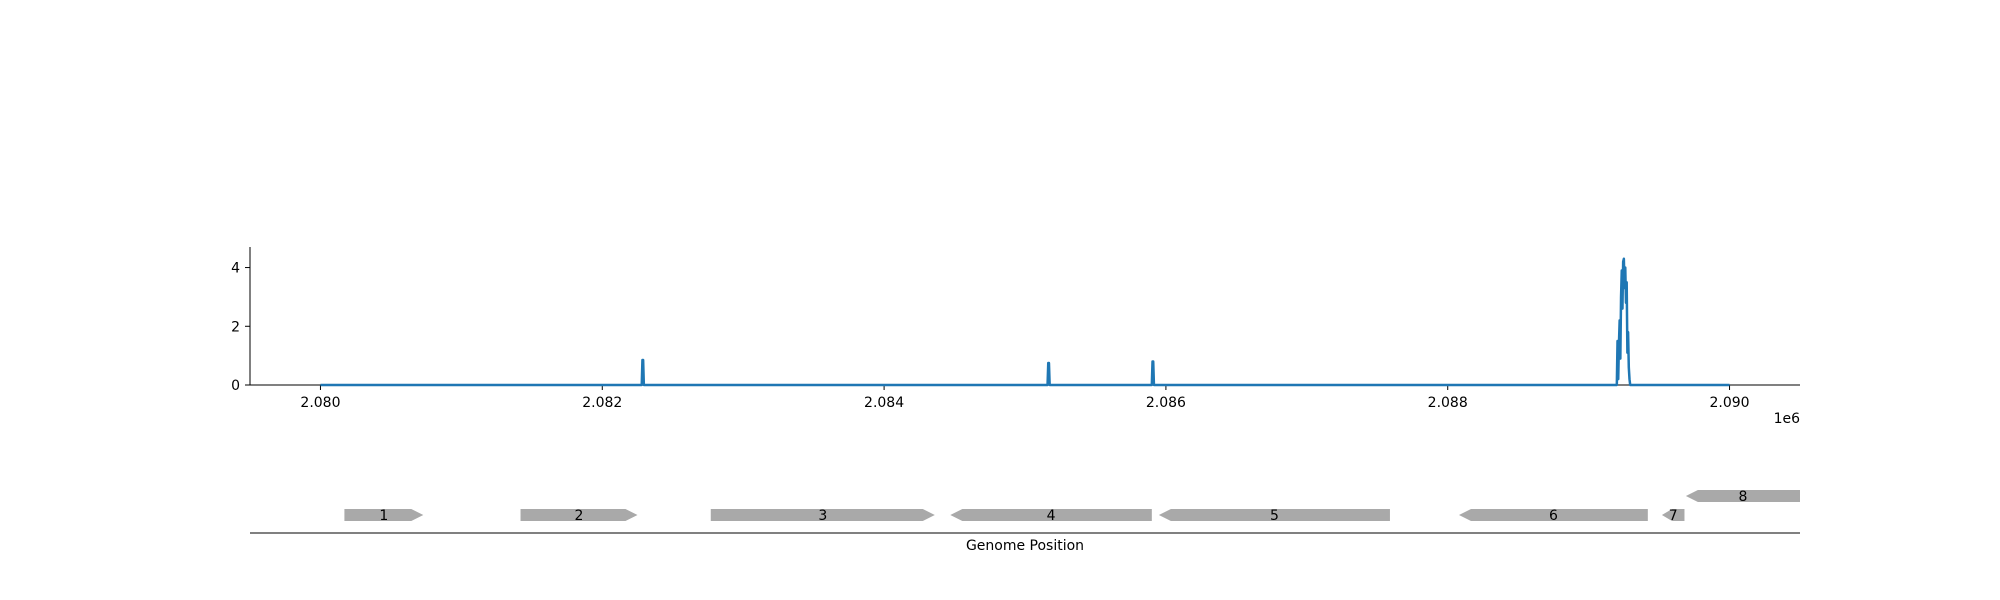  What do you see at coordinates (235, 386) in the screenshot?
I see `y-tick-label: 0` at bounding box center [235, 386].